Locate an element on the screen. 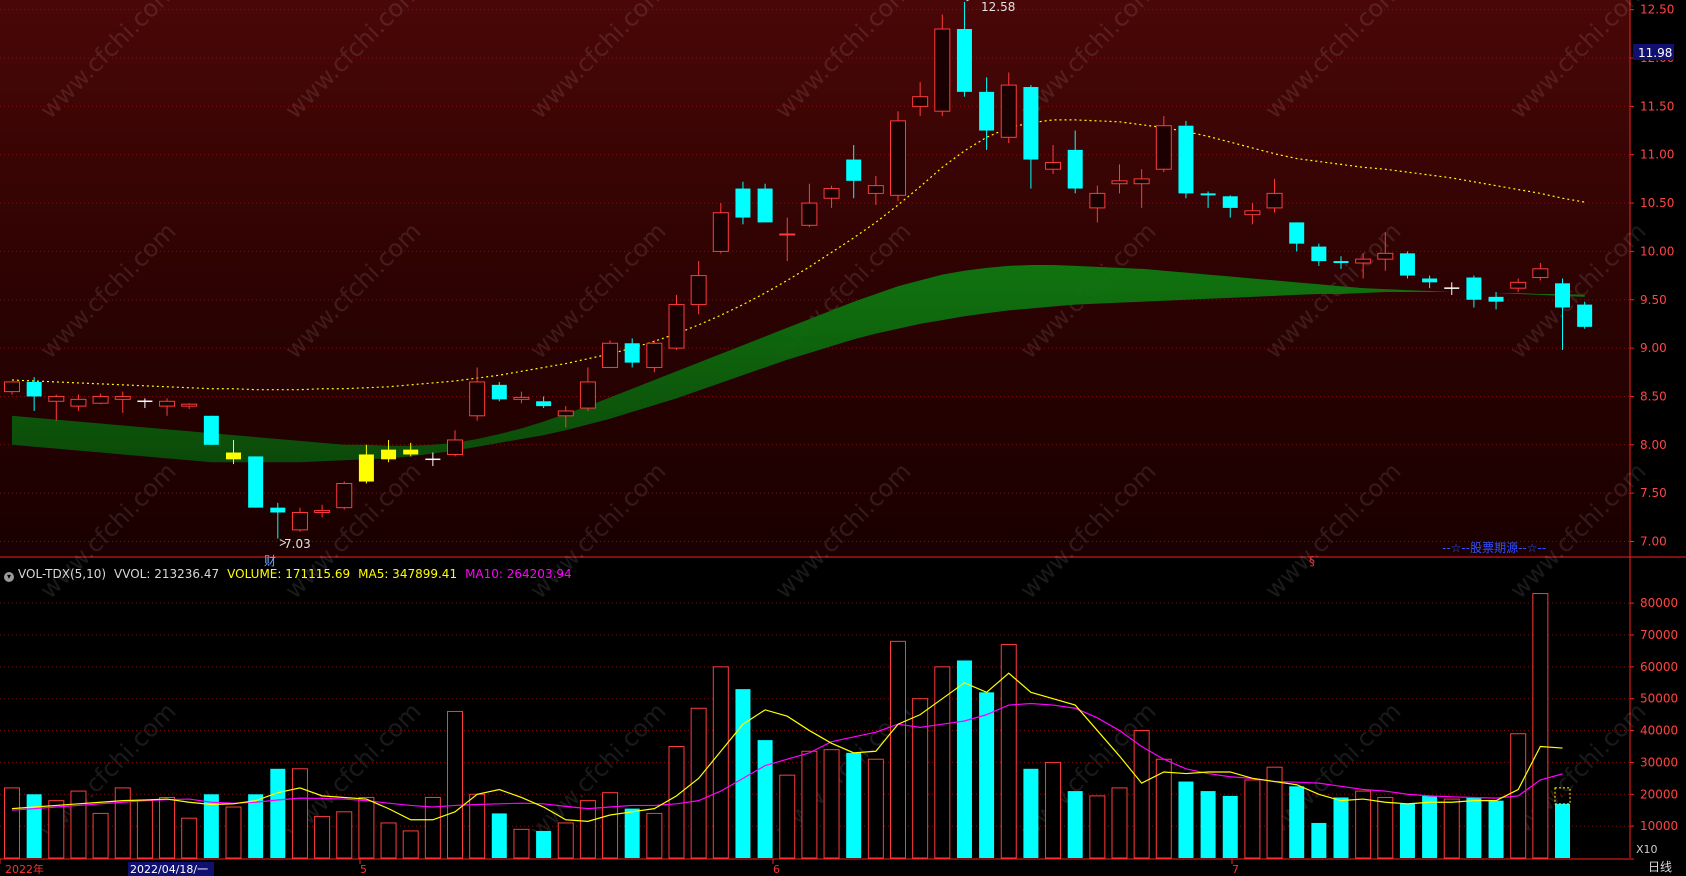  last-price-label: 11.98 is located at coordinates (1655, 53).